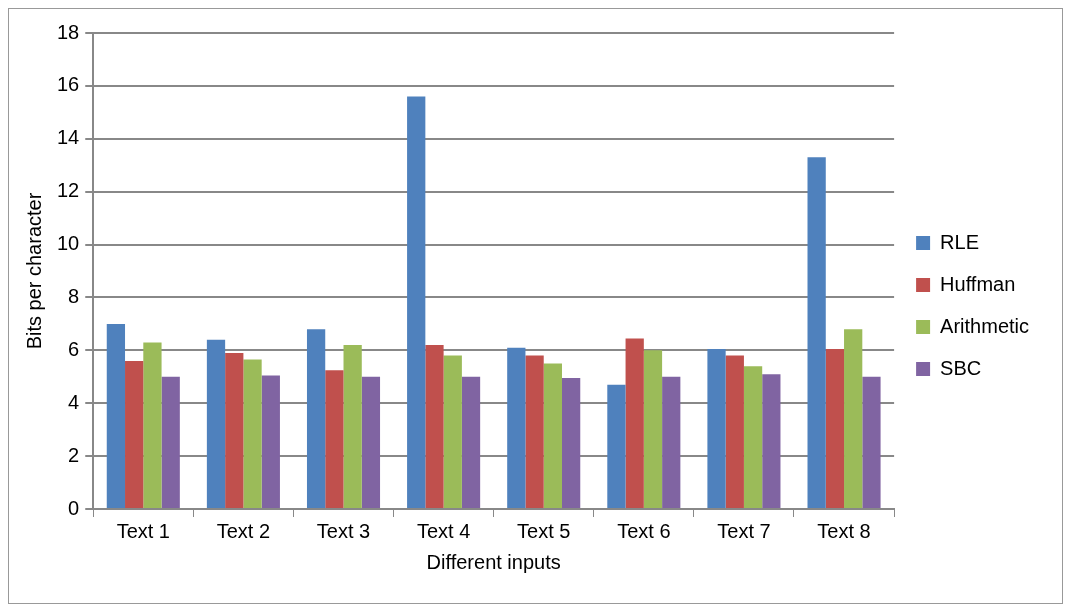  What do you see at coordinates (68, 190) in the screenshot?
I see `y-tick-label: 12` at bounding box center [68, 190].